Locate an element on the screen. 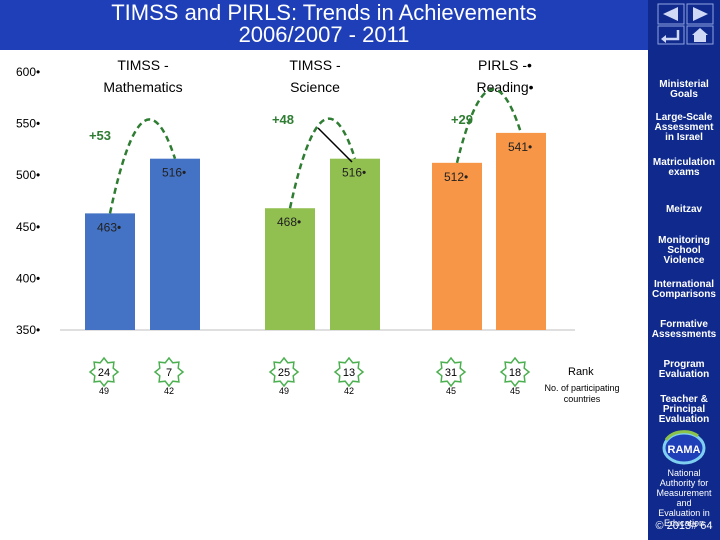  group-label: Reading• is located at coordinates (504, 87).